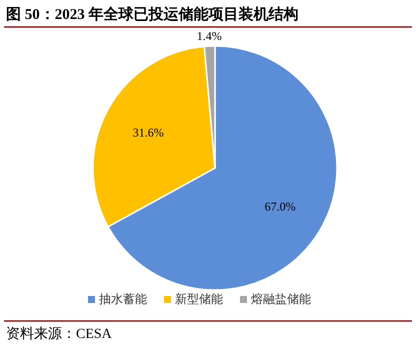 This screenshot has width=416, height=350. Describe the element at coordinates (152, 15) in the screenshot. I see `title: 图 50：2023 年全球已投运储能项目装机结构` at that location.